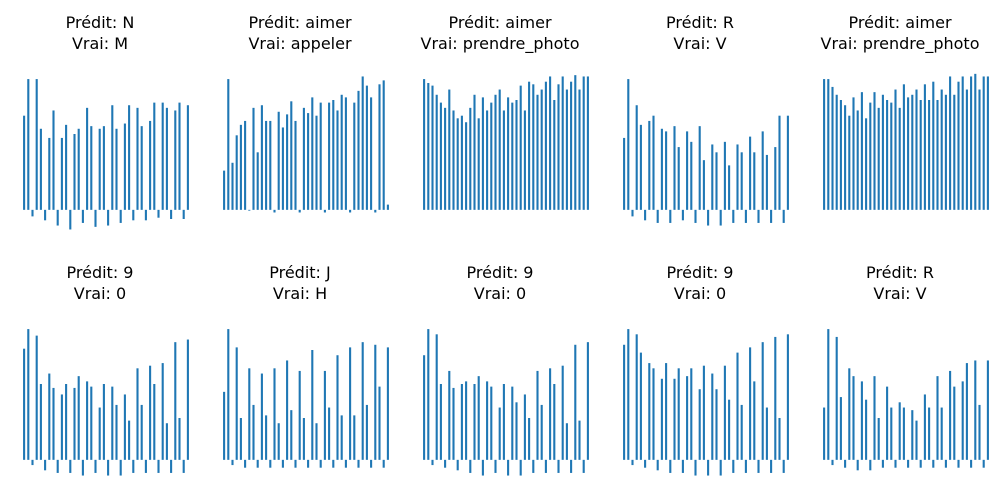 The width and height of the screenshot is (1000, 500). What do you see at coordinates (700, 293) in the screenshot?
I see `title-true: Vrai: 0` at bounding box center [700, 293].